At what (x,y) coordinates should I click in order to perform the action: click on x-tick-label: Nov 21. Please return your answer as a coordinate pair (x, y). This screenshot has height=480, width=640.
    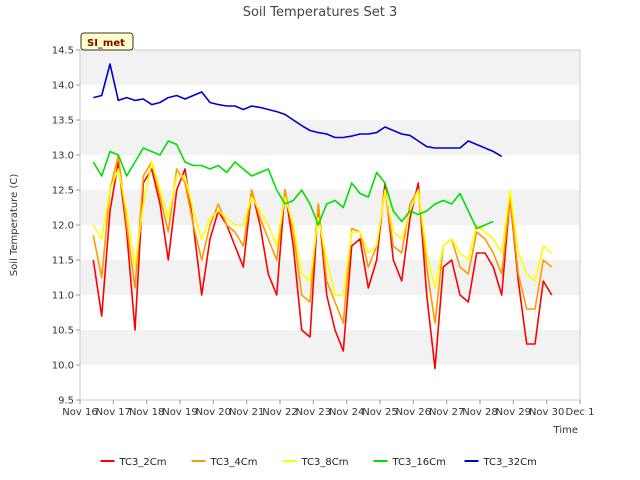
    Looking at the image, I should click on (246, 412).